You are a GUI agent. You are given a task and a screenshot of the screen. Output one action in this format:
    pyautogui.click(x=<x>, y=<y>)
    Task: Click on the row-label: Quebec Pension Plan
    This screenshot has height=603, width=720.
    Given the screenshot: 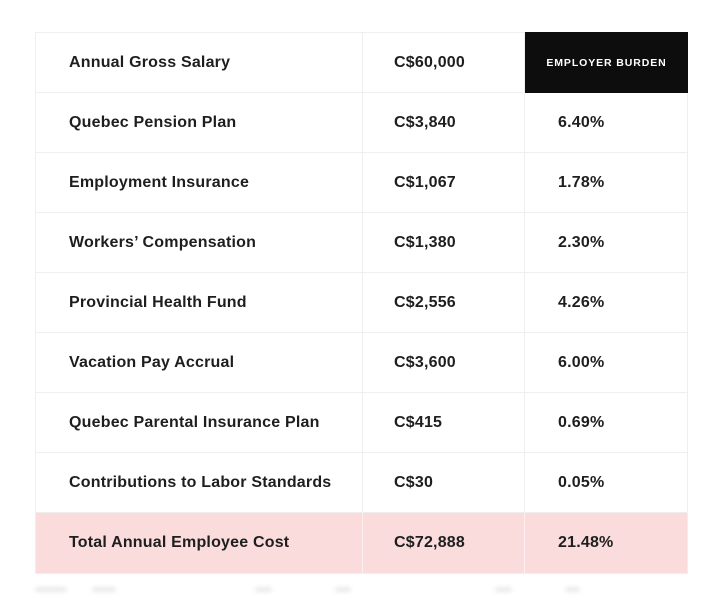 What is the action you would take?
    pyautogui.click(x=199, y=122)
    